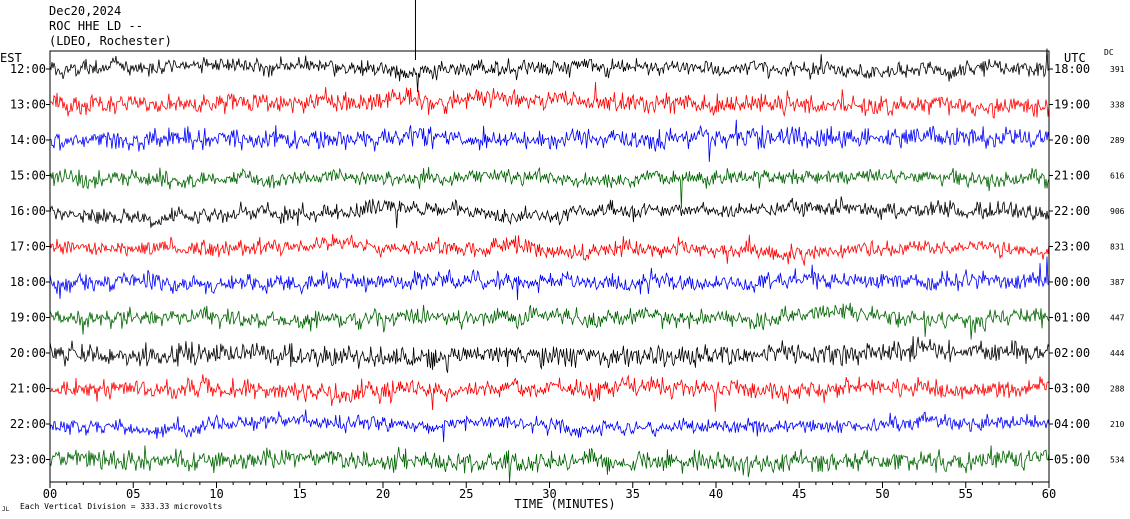  Describe the element at coordinates (1072, 318) in the screenshot. I see `utc-label-0100: 01:00` at that location.